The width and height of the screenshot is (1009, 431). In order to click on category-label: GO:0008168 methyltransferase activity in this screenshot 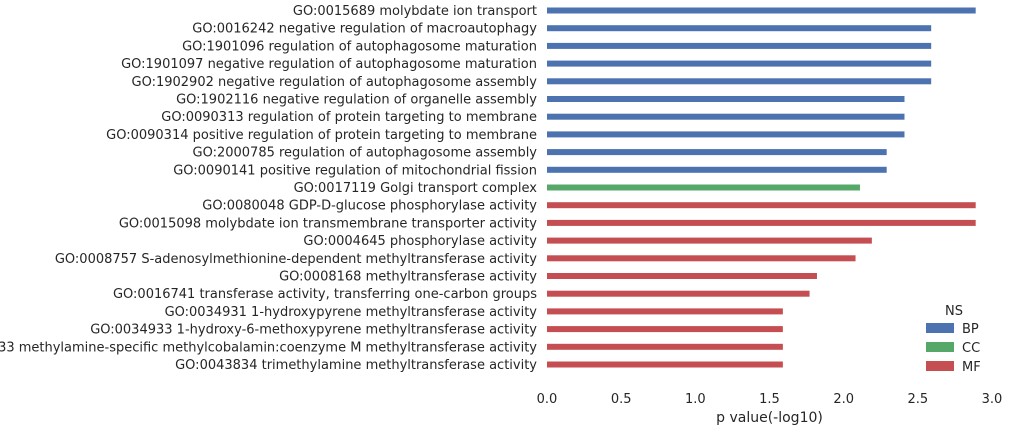, I will do `click(408, 277)`.